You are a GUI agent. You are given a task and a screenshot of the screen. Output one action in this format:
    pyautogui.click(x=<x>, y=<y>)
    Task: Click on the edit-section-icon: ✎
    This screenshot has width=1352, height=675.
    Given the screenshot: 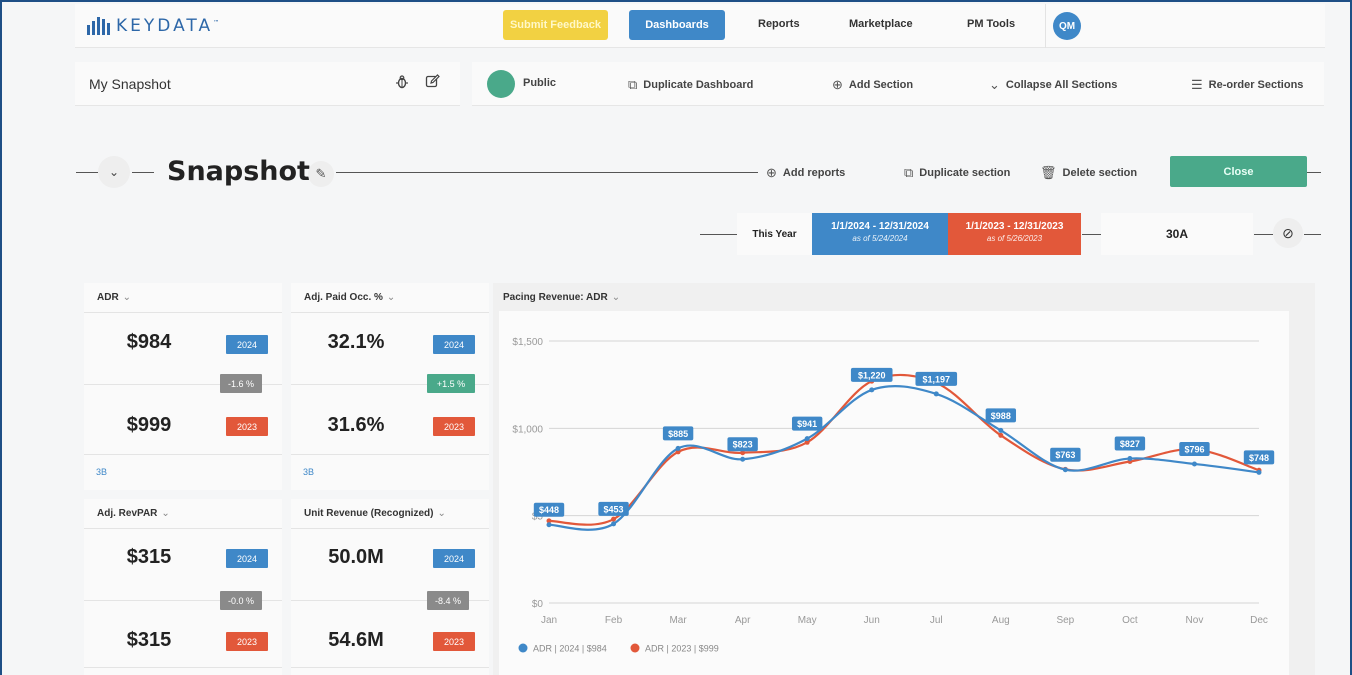 What is the action you would take?
    pyautogui.click(x=321, y=174)
    